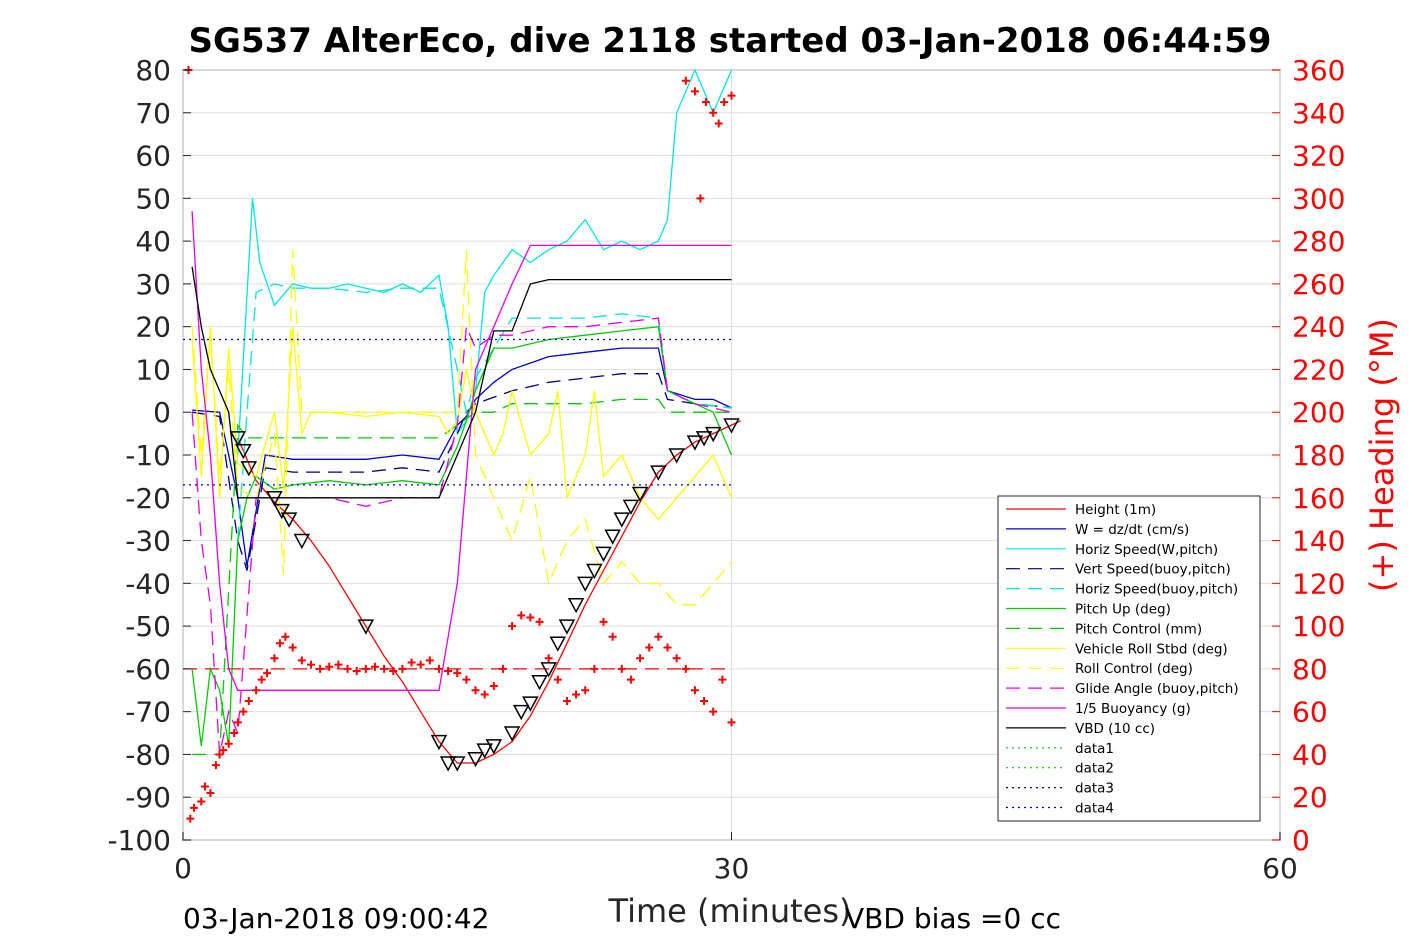  Describe the element at coordinates (730, 911) in the screenshot. I see `x-axis-label: Time (minutes)` at that location.